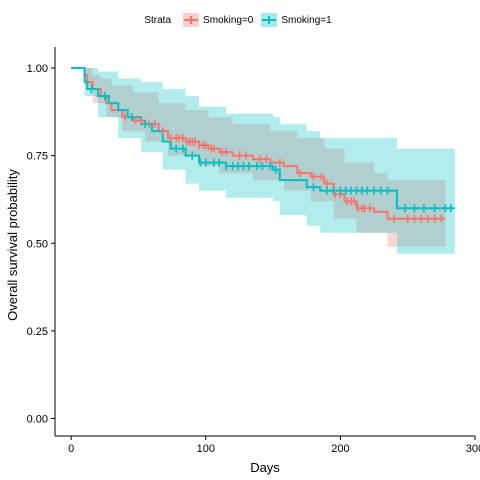 The image size is (480, 480). Describe the element at coordinates (473, 449) in the screenshot. I see `x-tick-label: 300` at that location.